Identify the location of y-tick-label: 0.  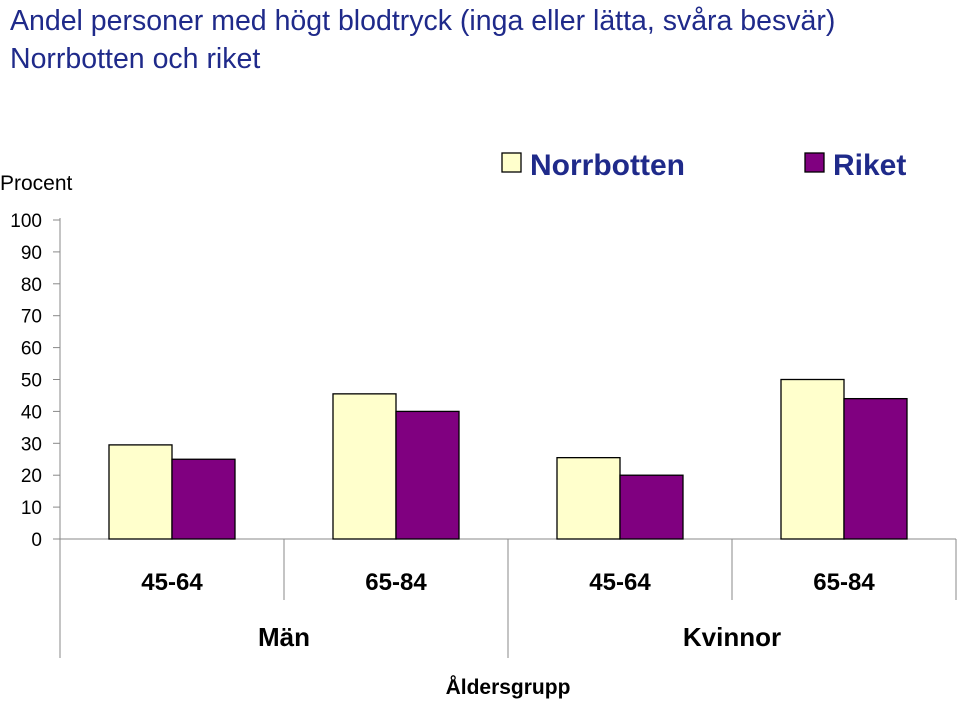
(36, 540).